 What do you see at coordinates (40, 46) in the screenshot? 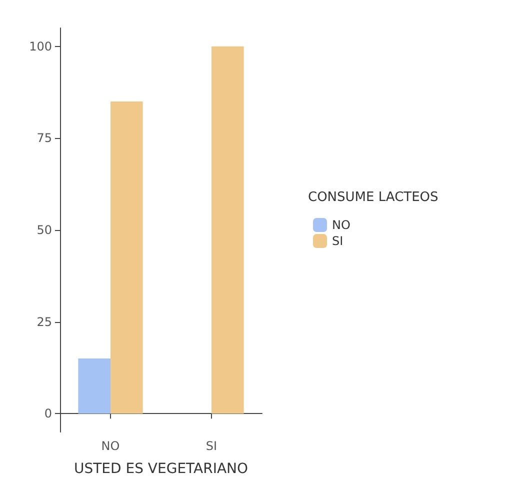
I see `y-tick-label: 100` at bounding box center [40, 46].